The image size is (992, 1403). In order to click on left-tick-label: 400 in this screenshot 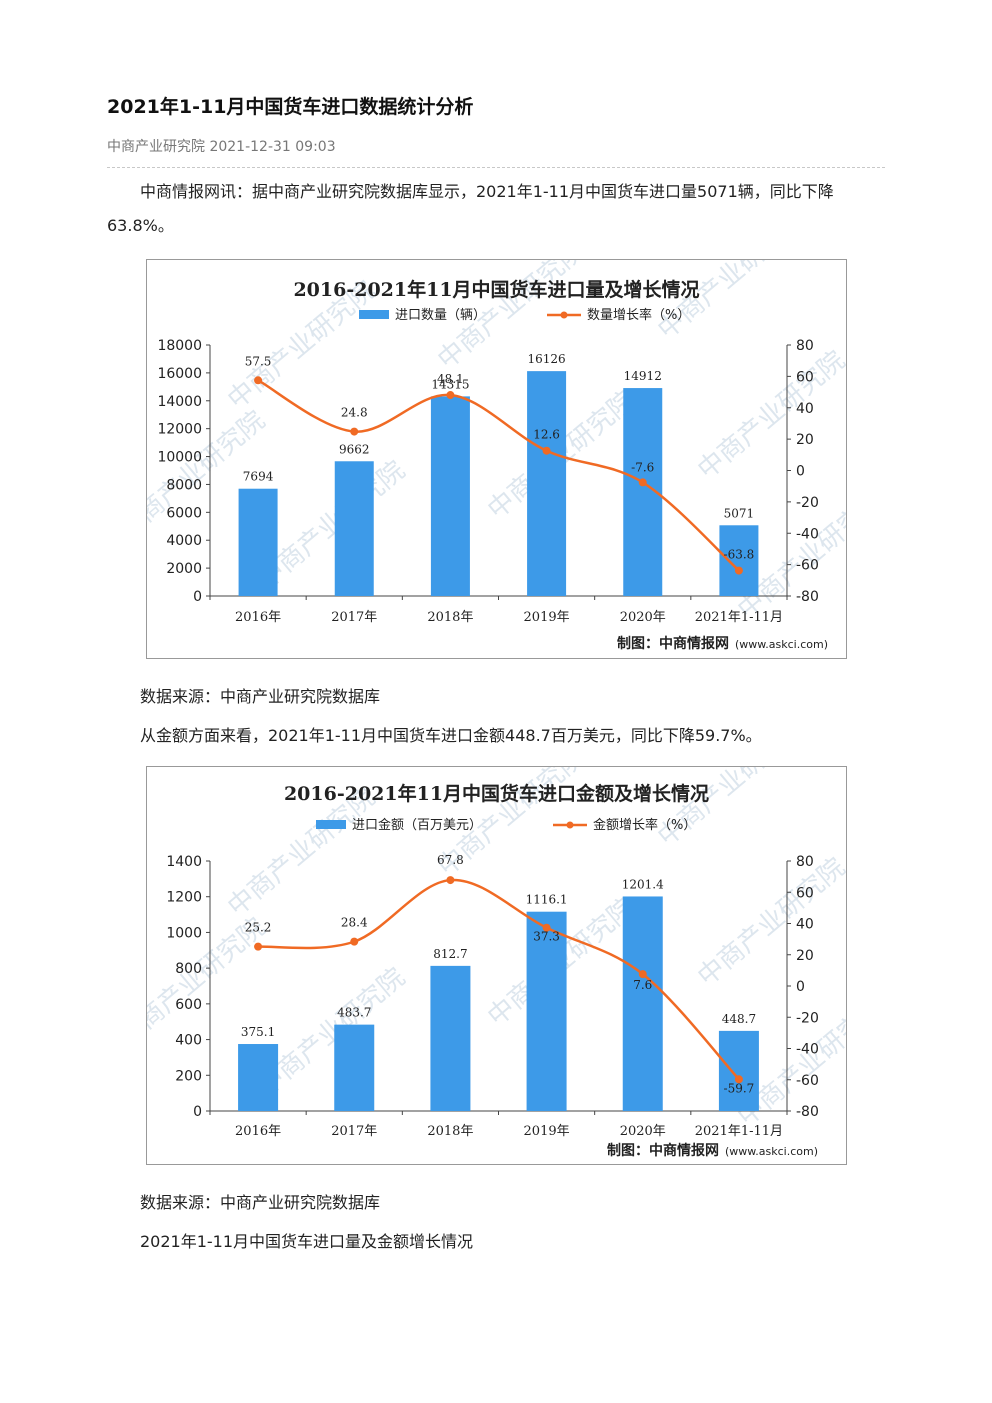, I will do `click(188, 1041)`.